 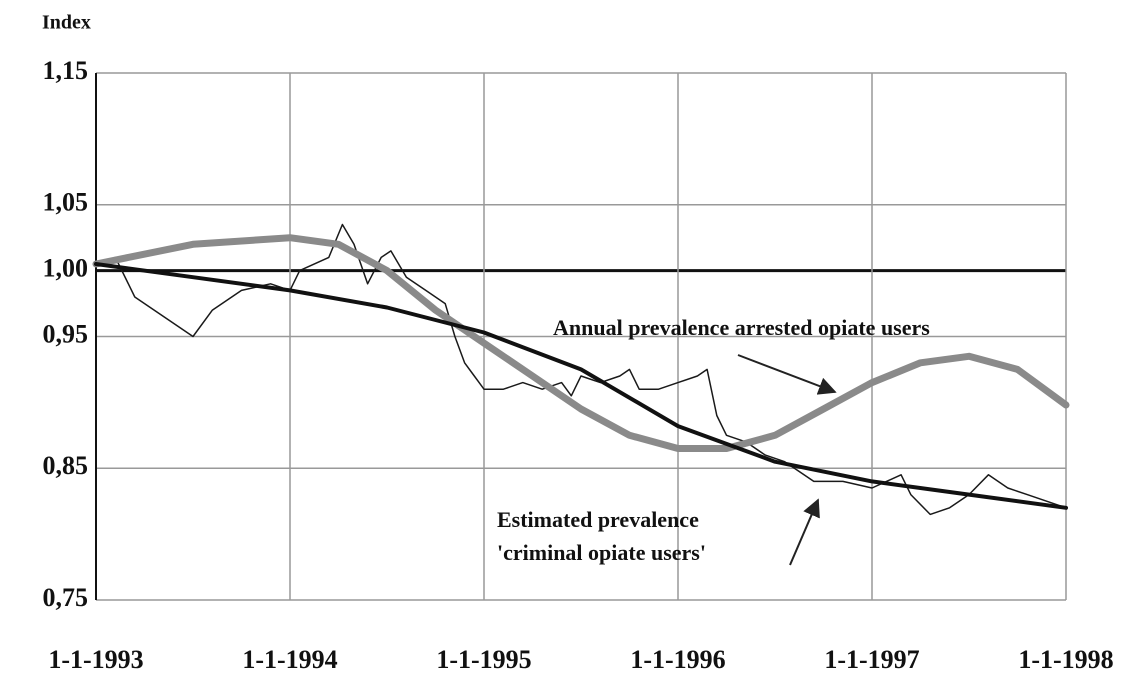 What do you see at coordinates (66, 23) in the screenshot?
I see `y-axis-label: Index` at bounding box center [66, 23].